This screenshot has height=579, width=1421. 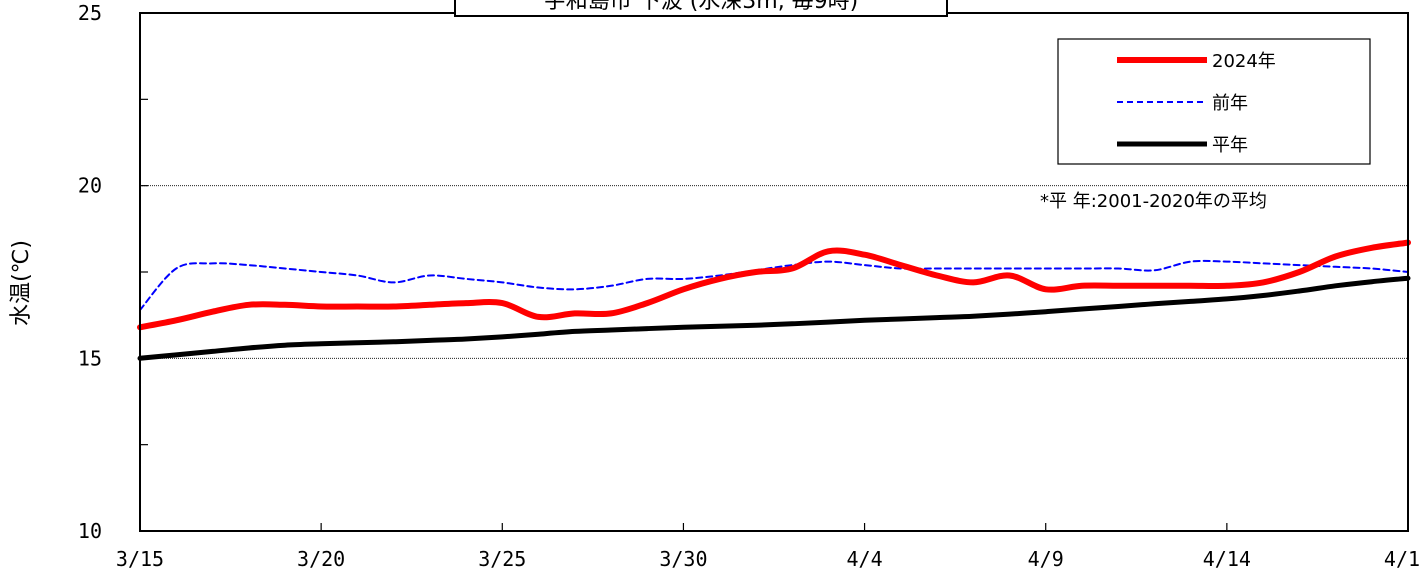 What do you see at coordinates (1402, 559) in the screenshot?
I see `x-tick-label: 4/19` at bounding box center [1402, 559].